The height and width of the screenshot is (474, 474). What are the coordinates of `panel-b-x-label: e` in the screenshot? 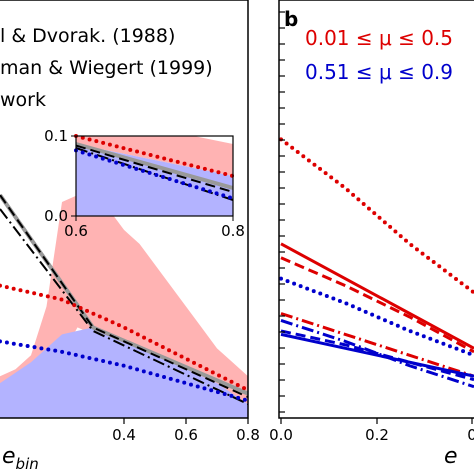 It's located at (451, 456).